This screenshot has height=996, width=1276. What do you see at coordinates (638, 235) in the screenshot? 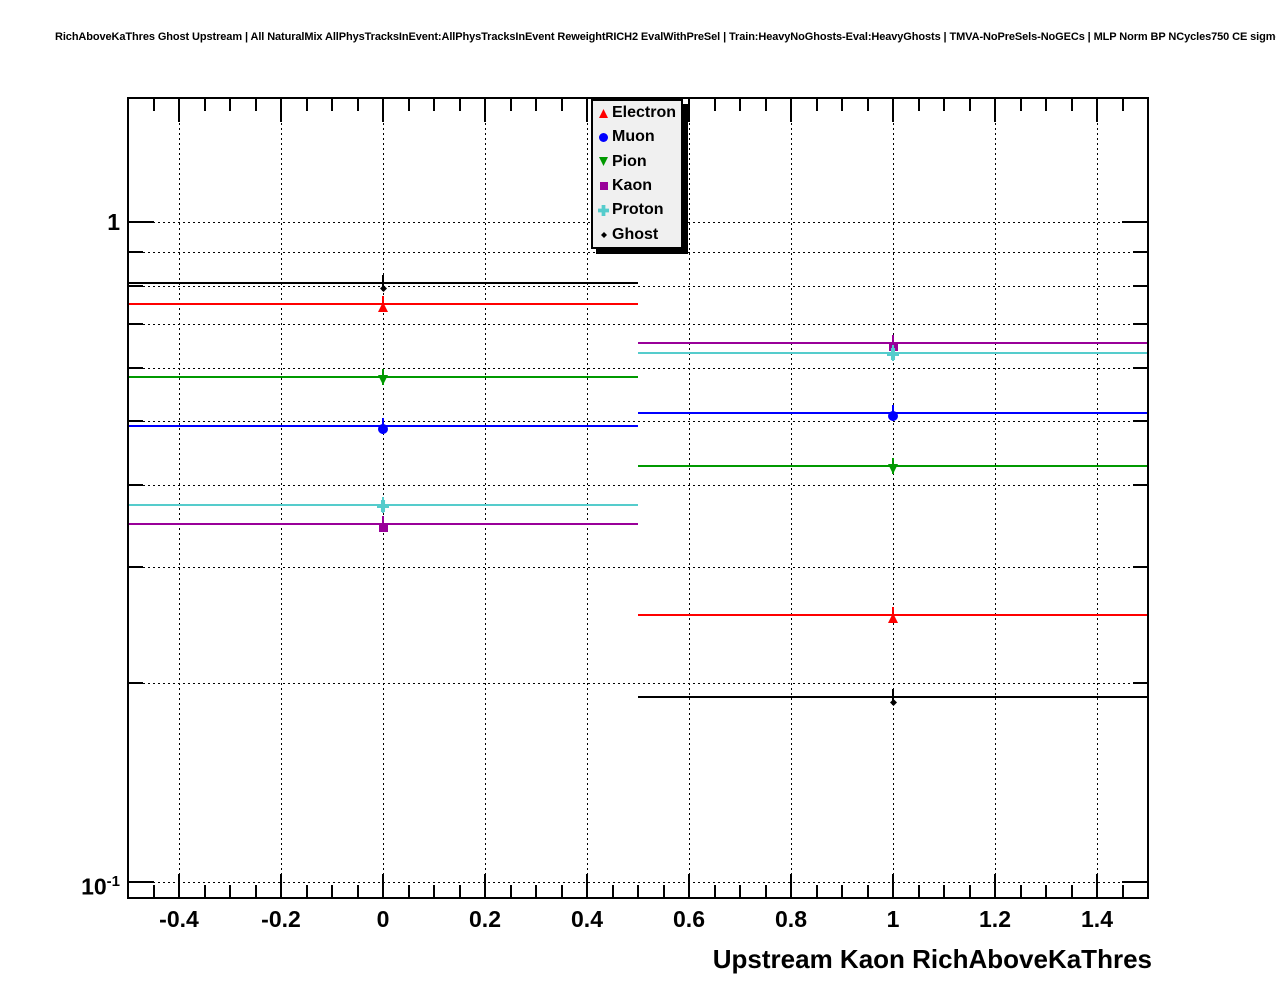
I see `legend-entry-ghost: Ghost` at bounding box center [638, 235].